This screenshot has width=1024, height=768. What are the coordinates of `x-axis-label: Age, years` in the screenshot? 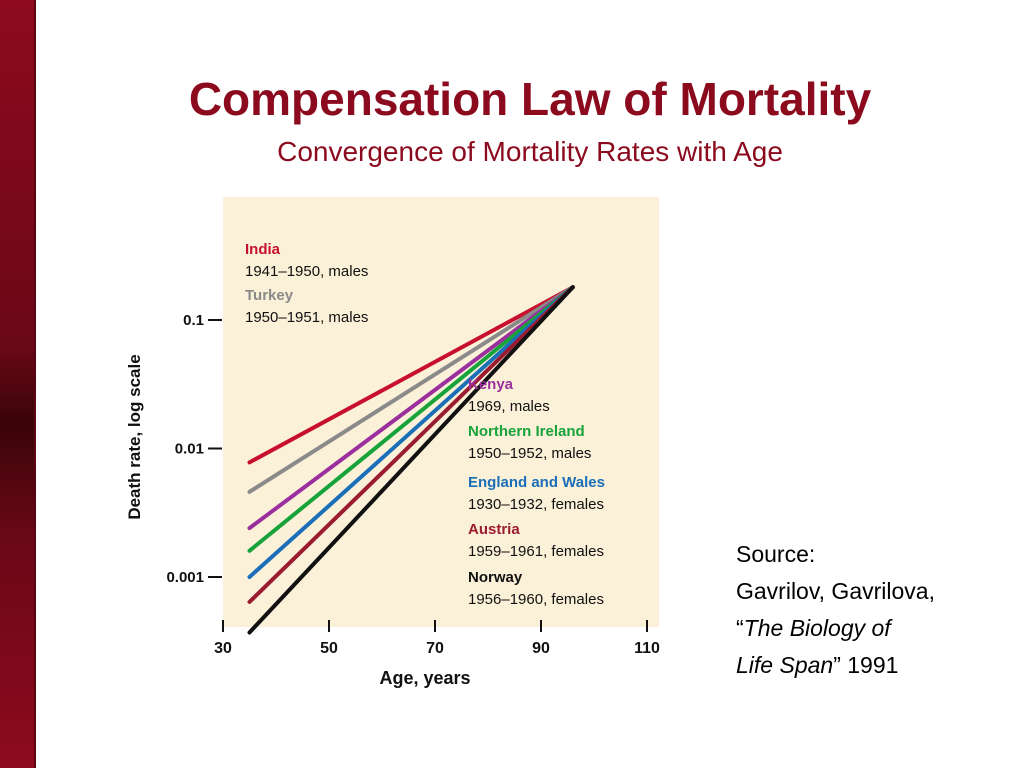 It's located at (424, 678).